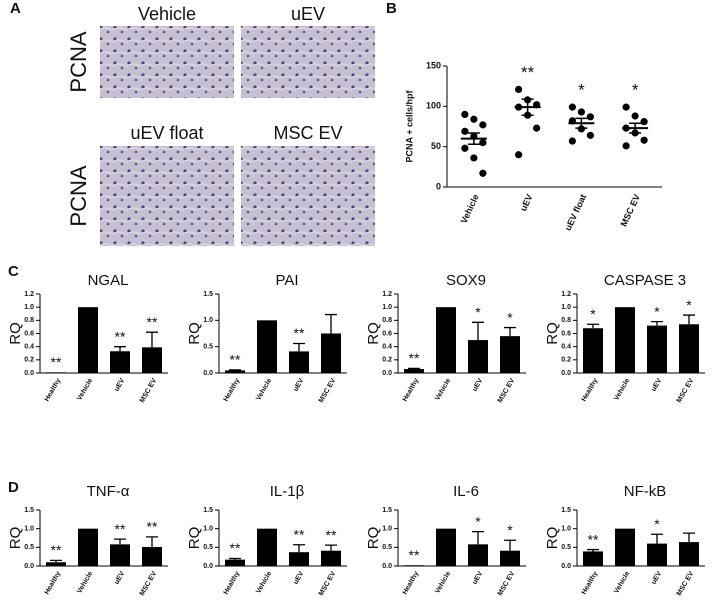 The width and height of the screenshot is (728, 601). I want to click on y-tick-label: 1.2, so click(566, 294).